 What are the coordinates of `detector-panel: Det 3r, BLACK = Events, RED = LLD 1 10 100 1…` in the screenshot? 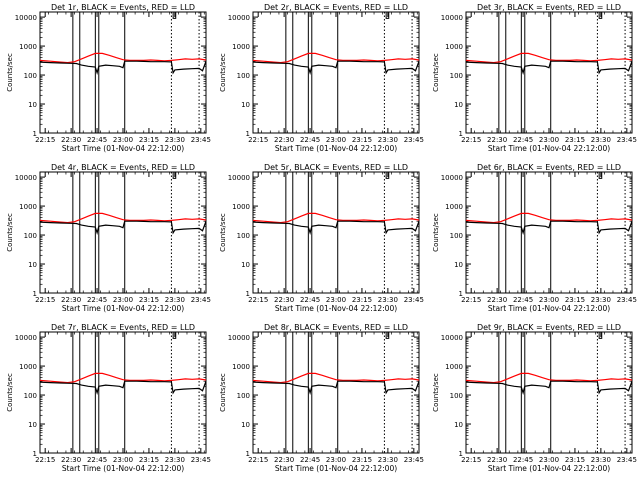 It's located at (534, 78).